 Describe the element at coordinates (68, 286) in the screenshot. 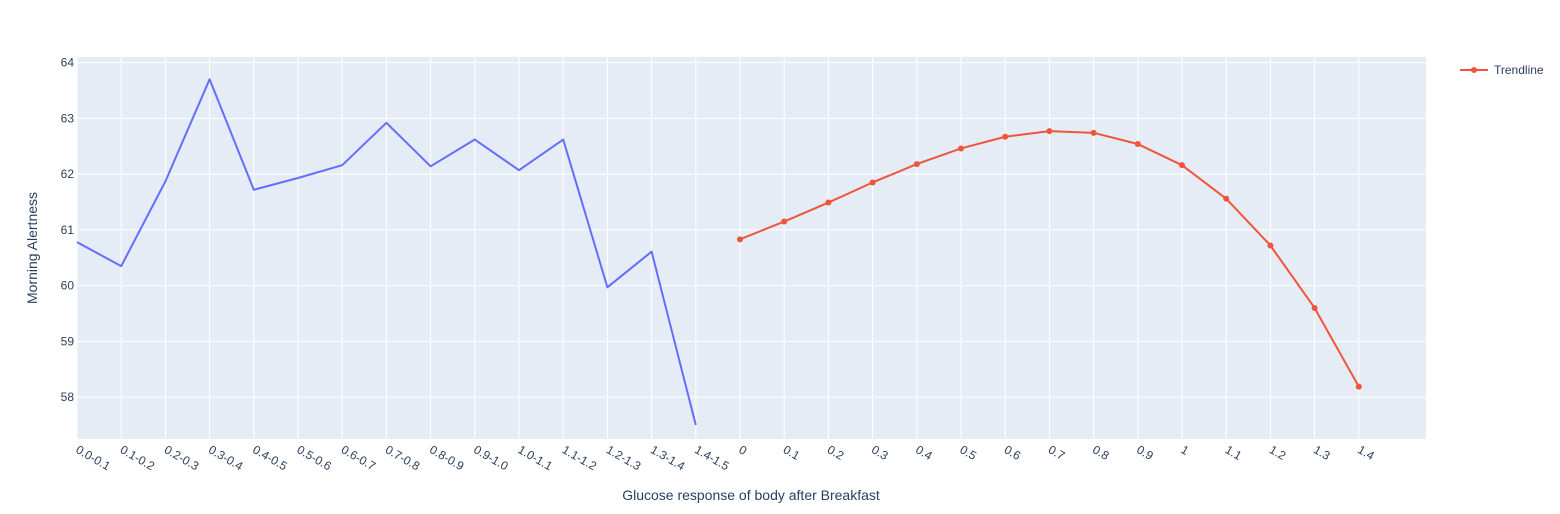

I see `y-tick-label: 60` at that location.